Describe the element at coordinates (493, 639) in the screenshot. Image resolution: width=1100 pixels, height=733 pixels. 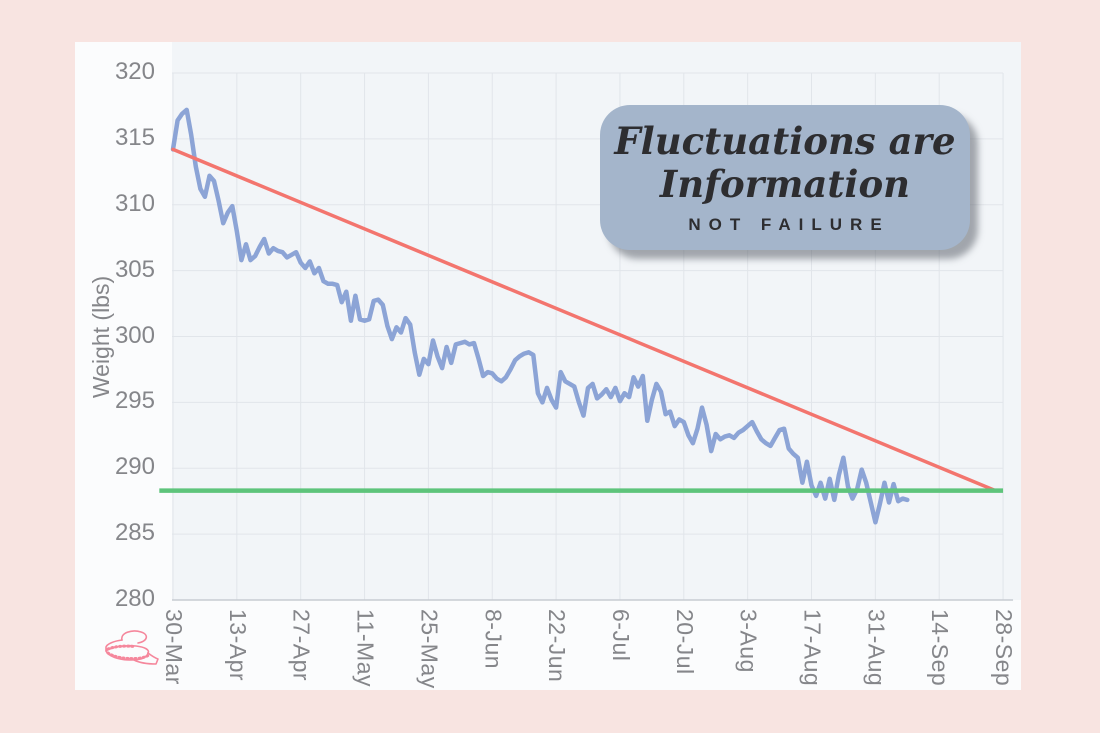
I see `x-tick-label: 8-Jun` at that location.